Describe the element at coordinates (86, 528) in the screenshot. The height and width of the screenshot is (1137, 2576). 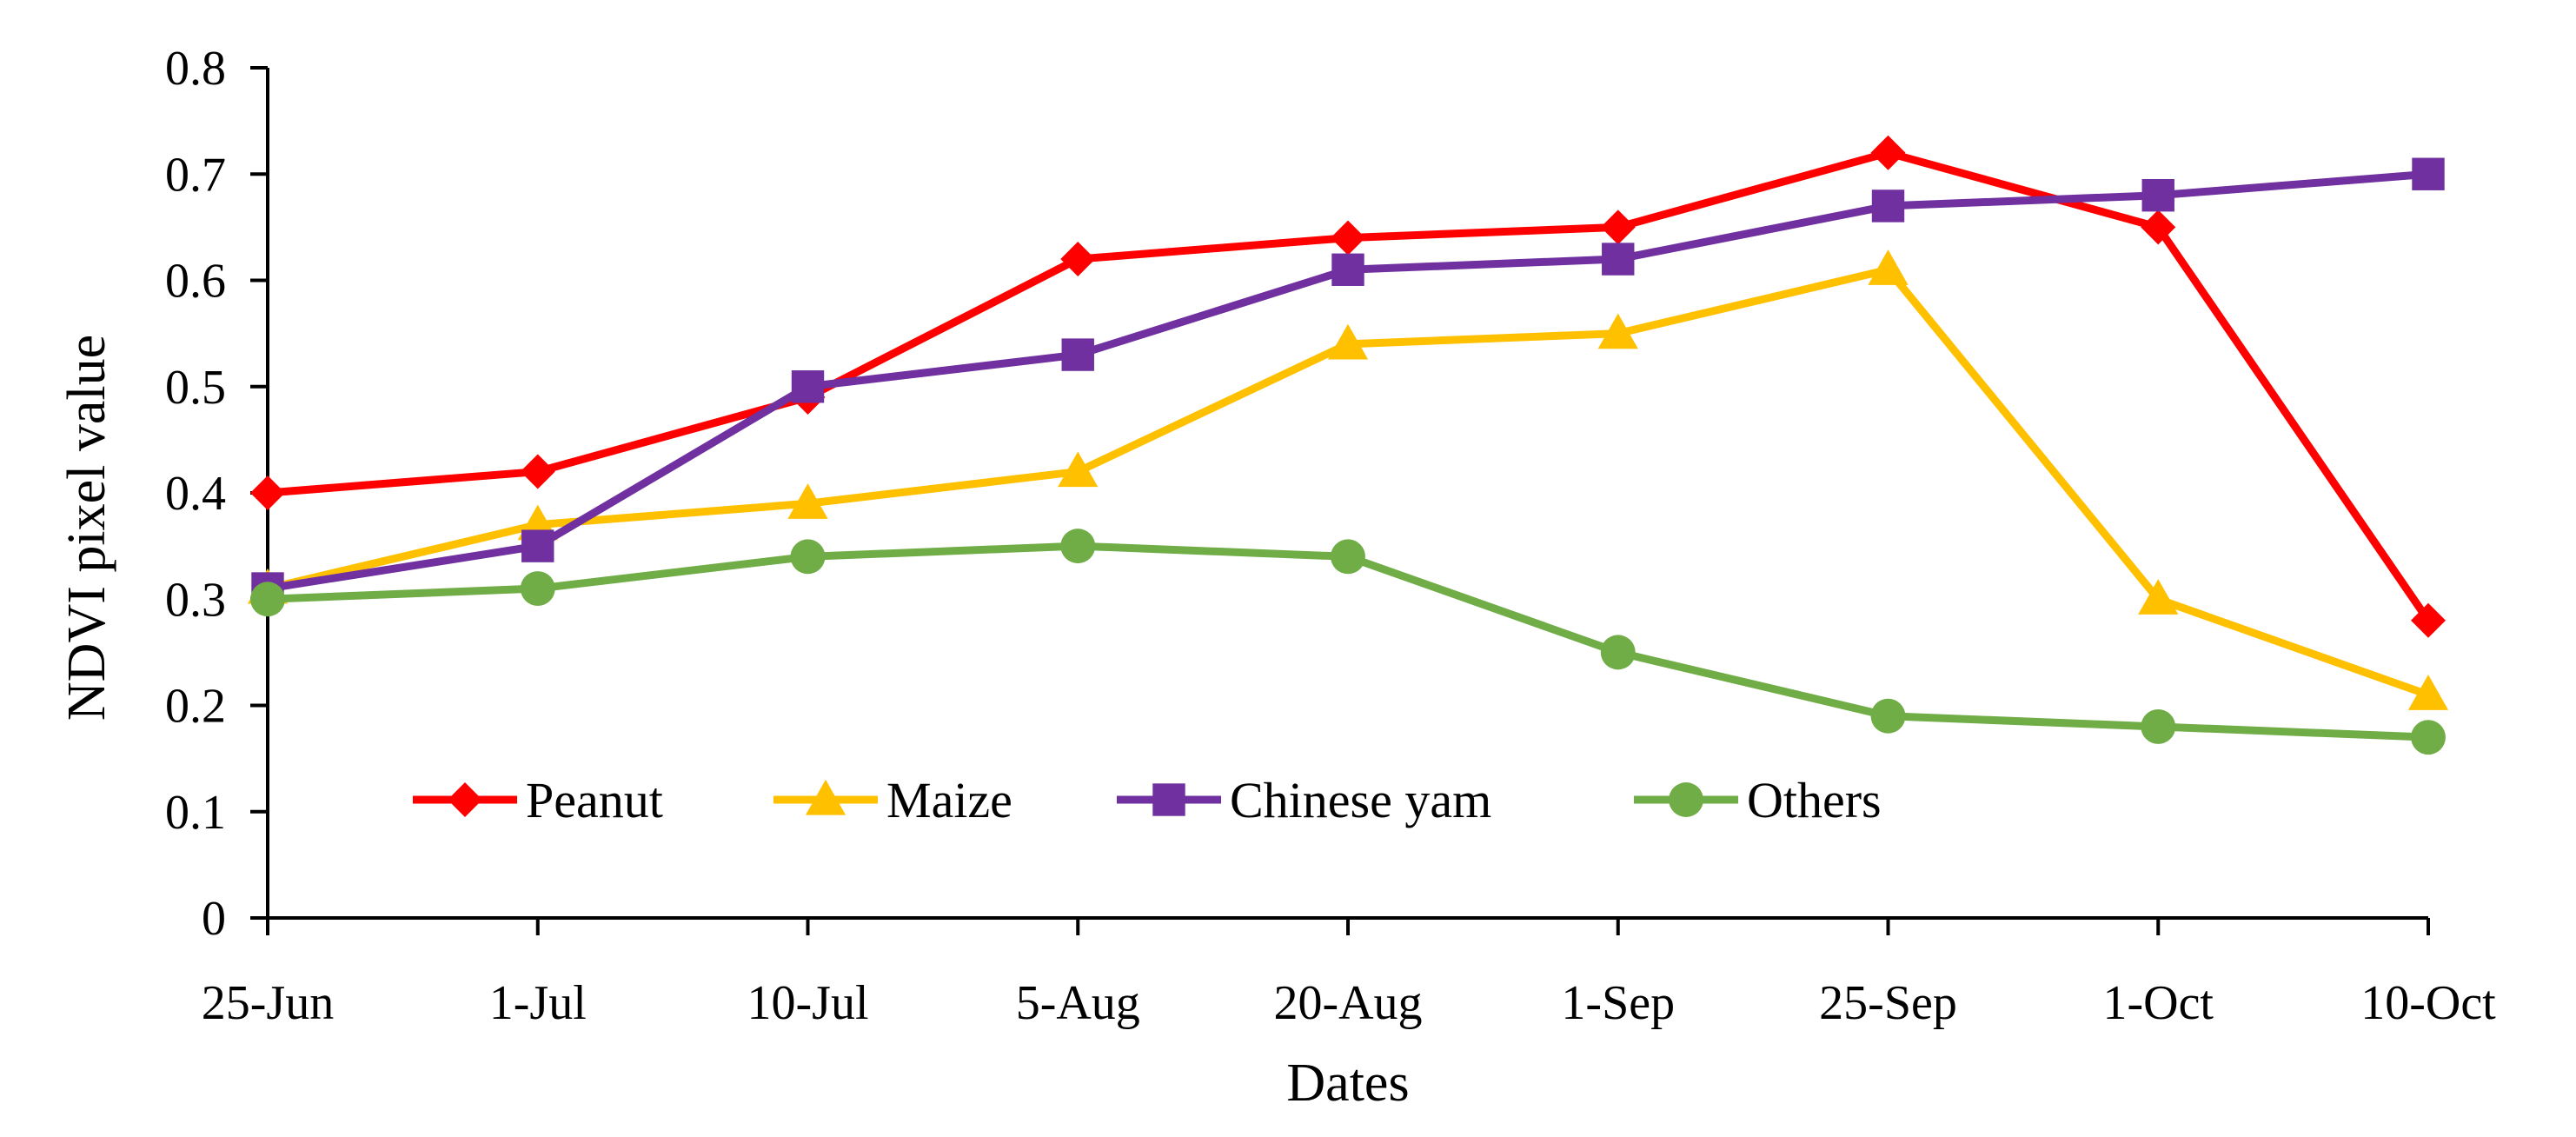
I see `y-axis-title: NDVI pixel value` at that location.